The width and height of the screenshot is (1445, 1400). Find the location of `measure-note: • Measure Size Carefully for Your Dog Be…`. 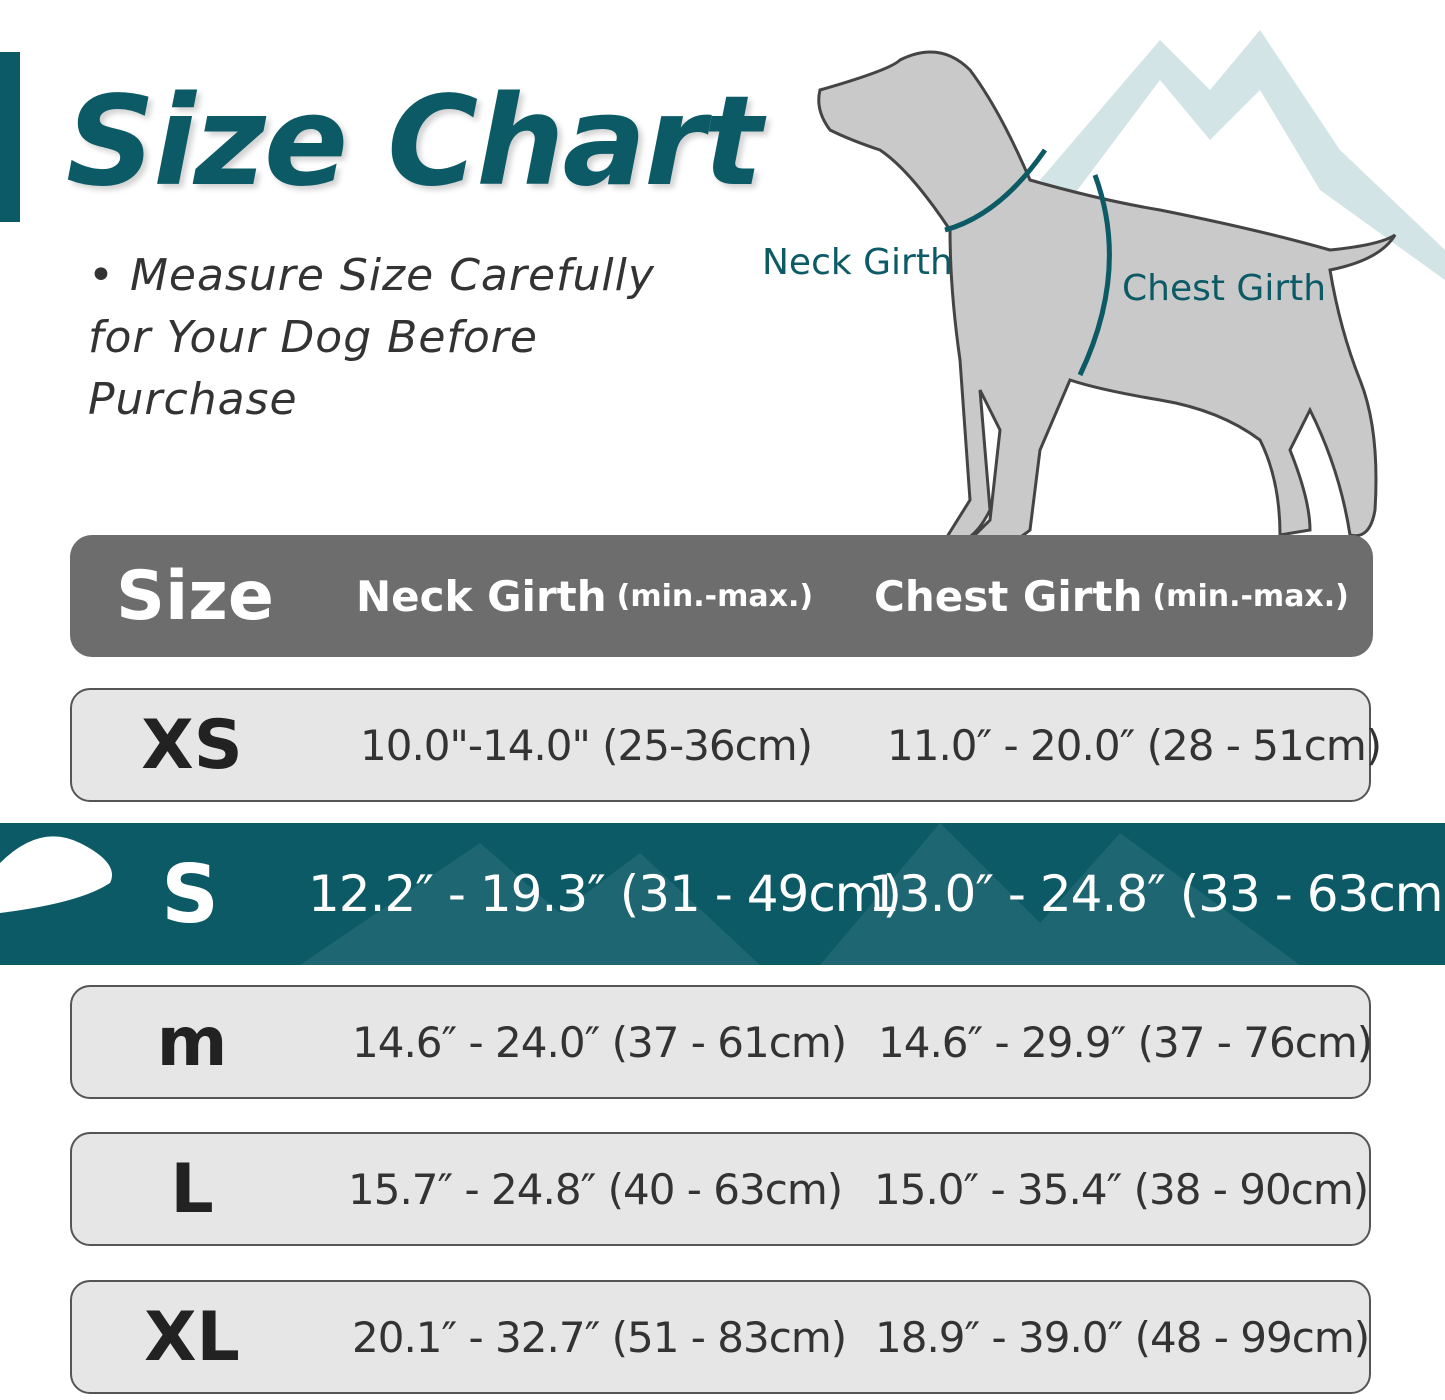

measure-note: • Measure Size Carefully for Your Dog Be… is located at coordinates (371, 337).